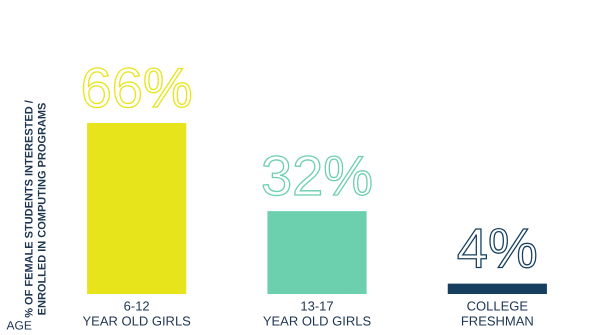 The height and width of the screenshot is (335, 595). I want to click on x-axis-title: AGE, so click(19, 325).